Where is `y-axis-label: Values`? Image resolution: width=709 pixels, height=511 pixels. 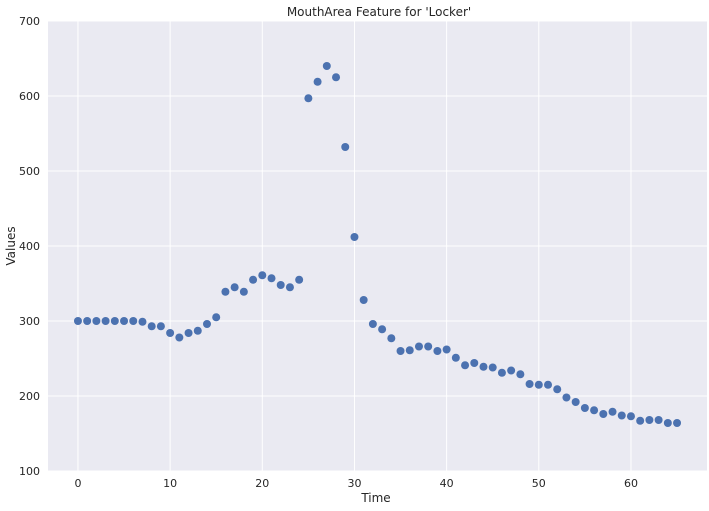
y-axis-label: Values is located at coordinates (11, 245).